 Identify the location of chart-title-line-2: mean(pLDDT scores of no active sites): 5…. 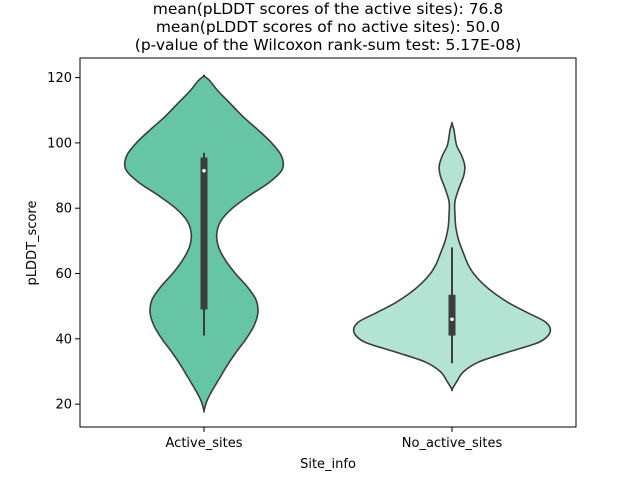
(328, 27).